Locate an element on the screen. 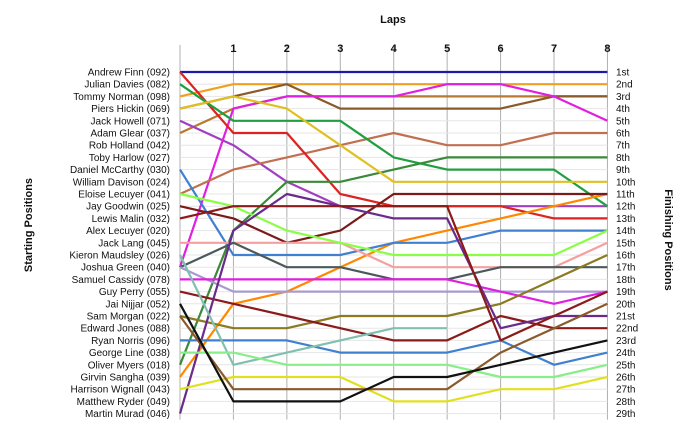 The image size is (700, 435). finish-position-label: 3rd is located at coordinates (623, 97).